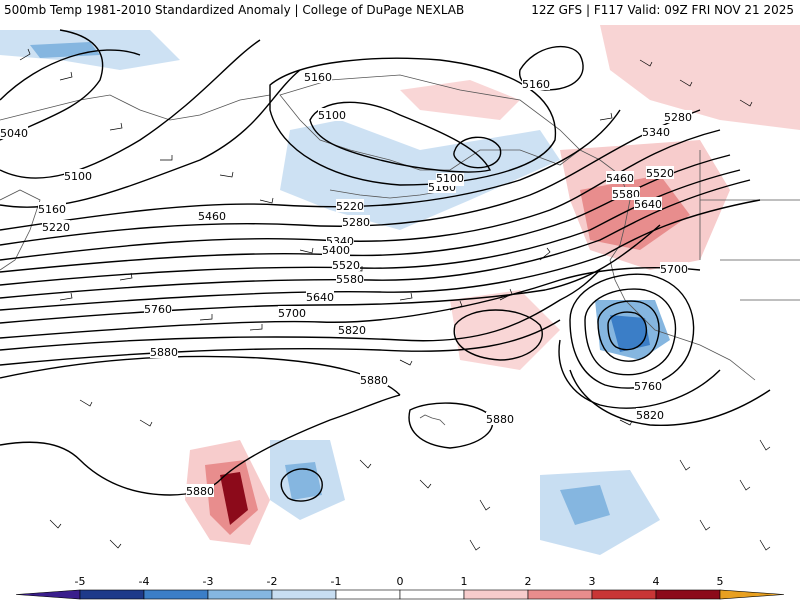 The width and height of the screenshot is (800, 600). I want to click on warm-anomaly-coast-core, so click(635, 212).